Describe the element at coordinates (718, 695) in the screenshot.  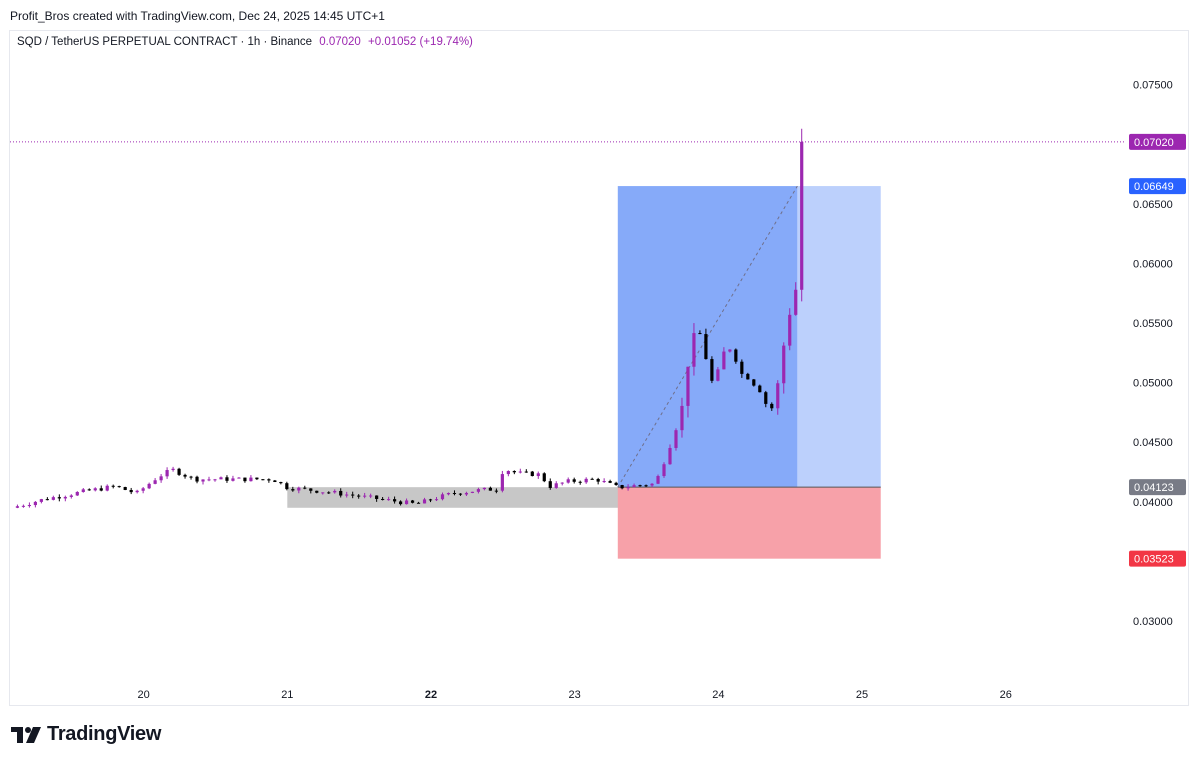
I see `time-tick-label: 24` at that location.